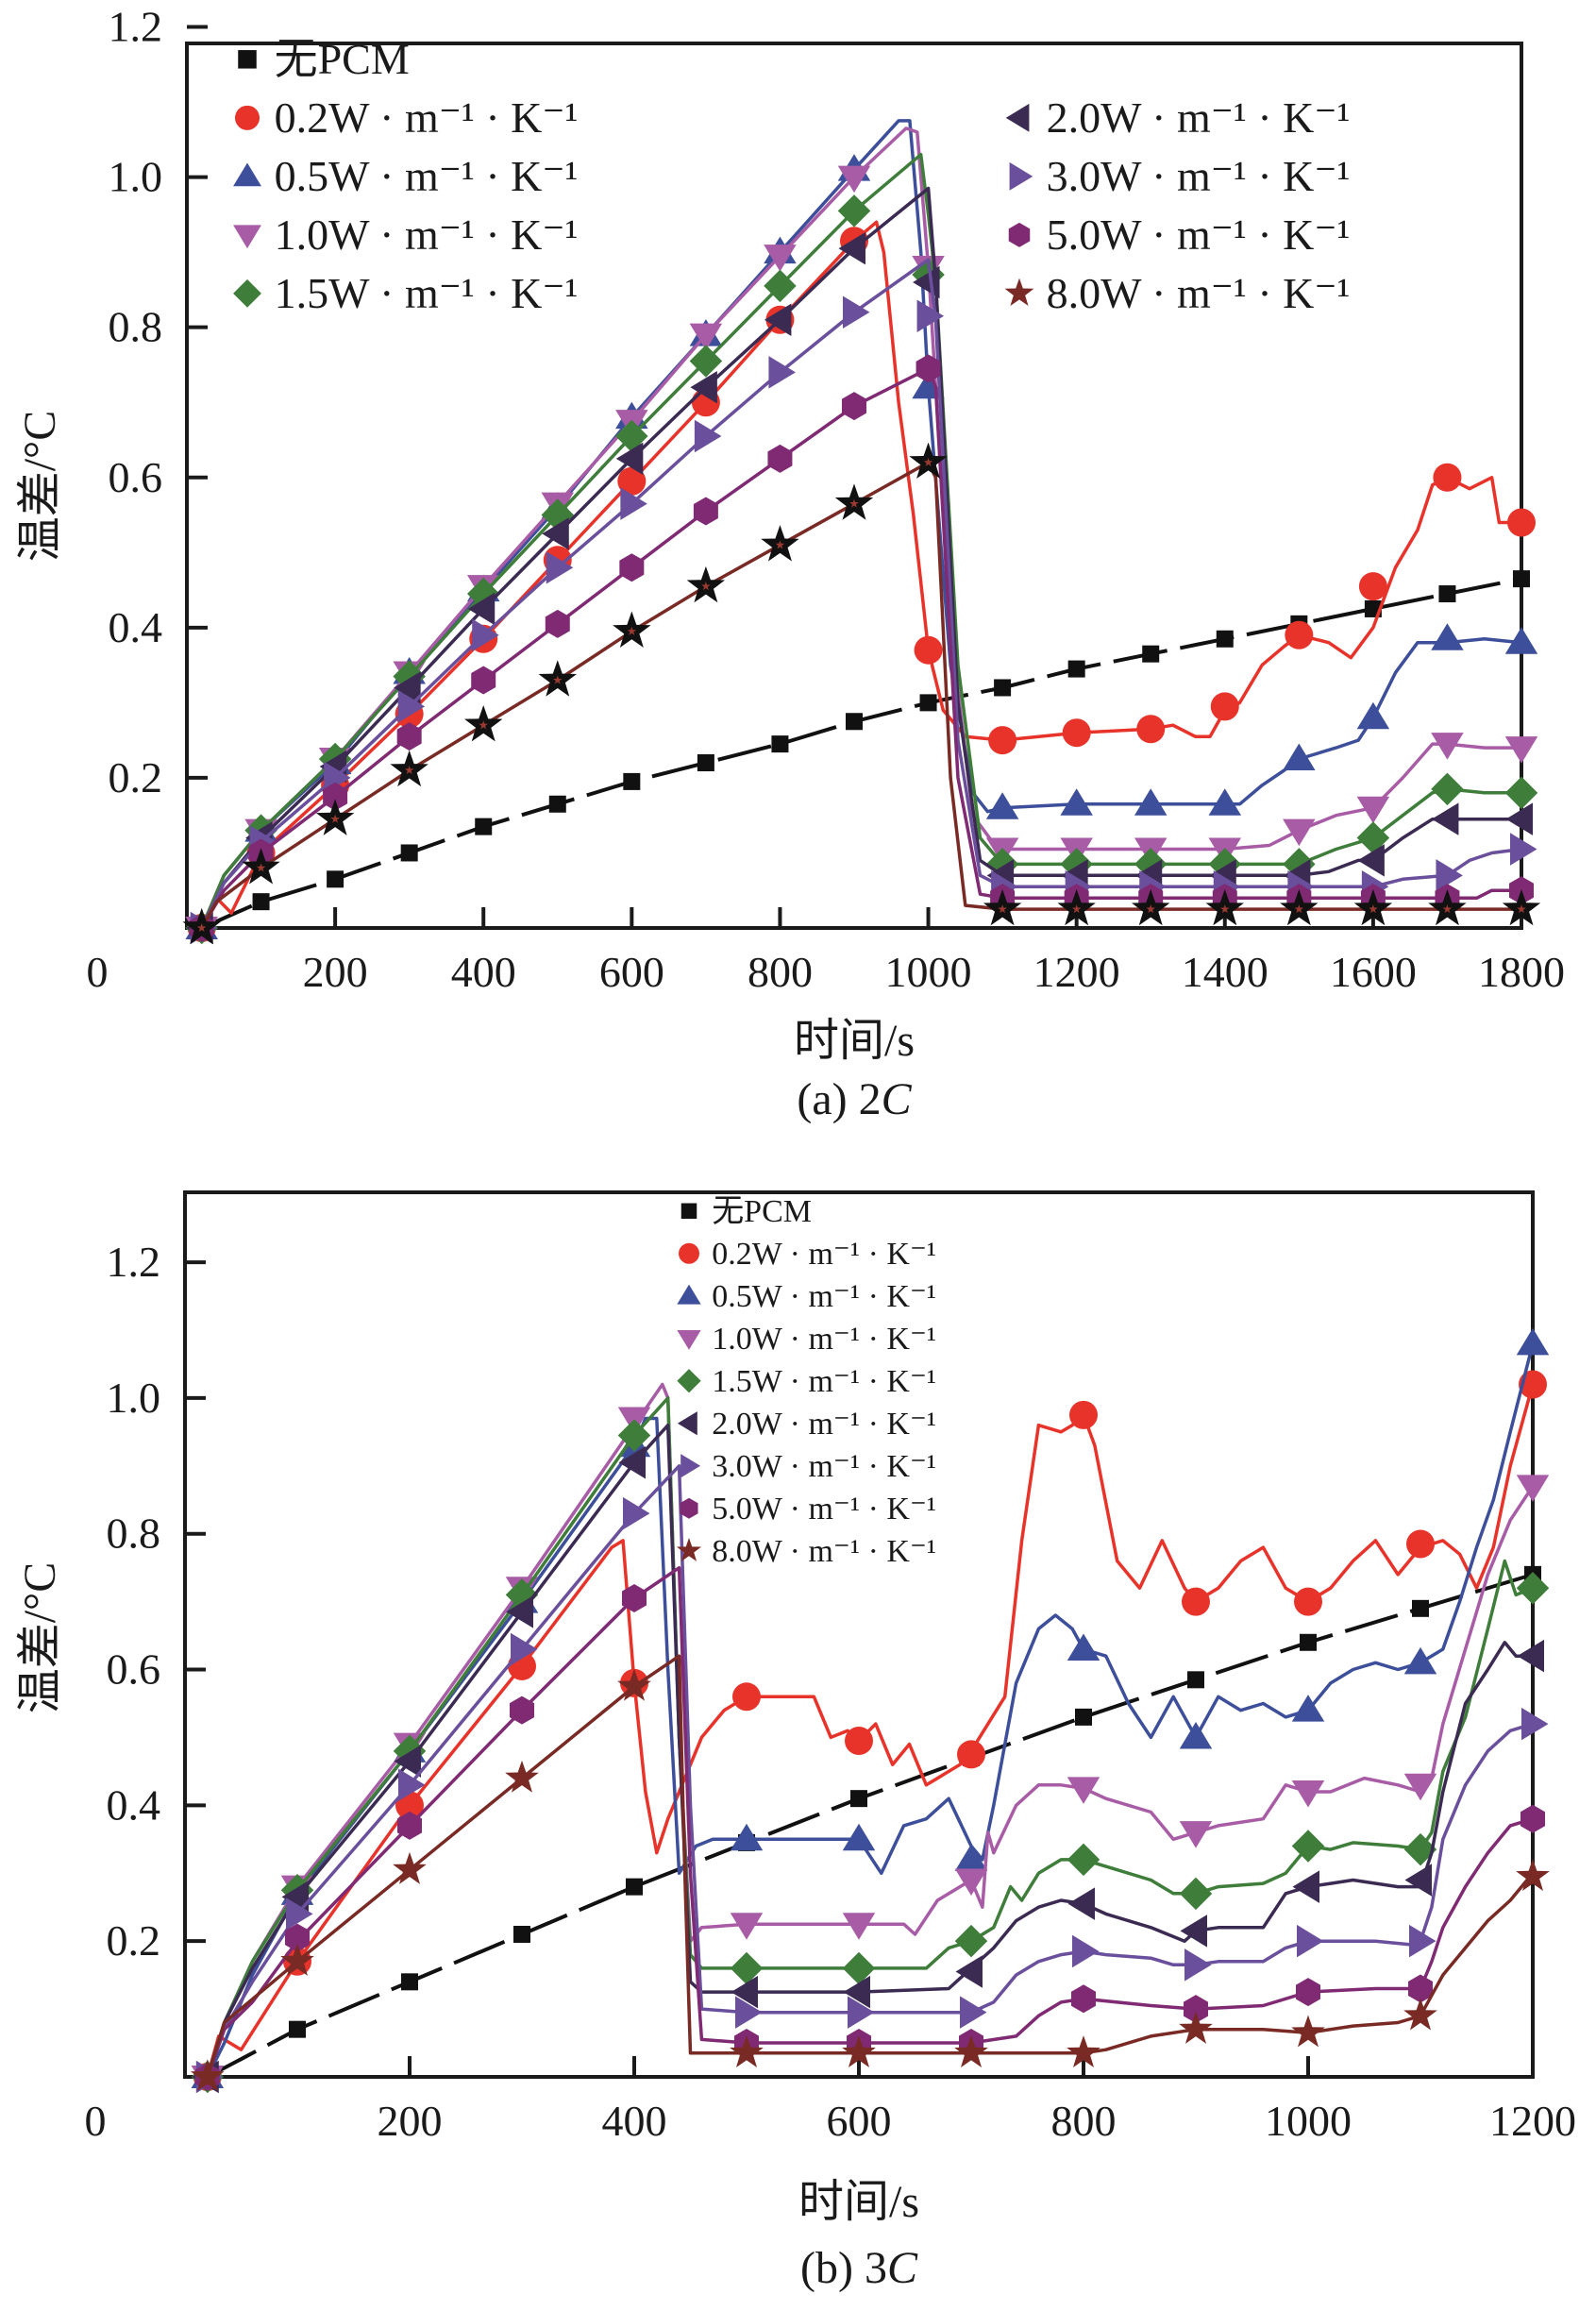 This screenshot has height=2311, width=1596. I want to click on legend-label: 0.5W · m⁻¹ · K⁻¹, so click(427, 176).